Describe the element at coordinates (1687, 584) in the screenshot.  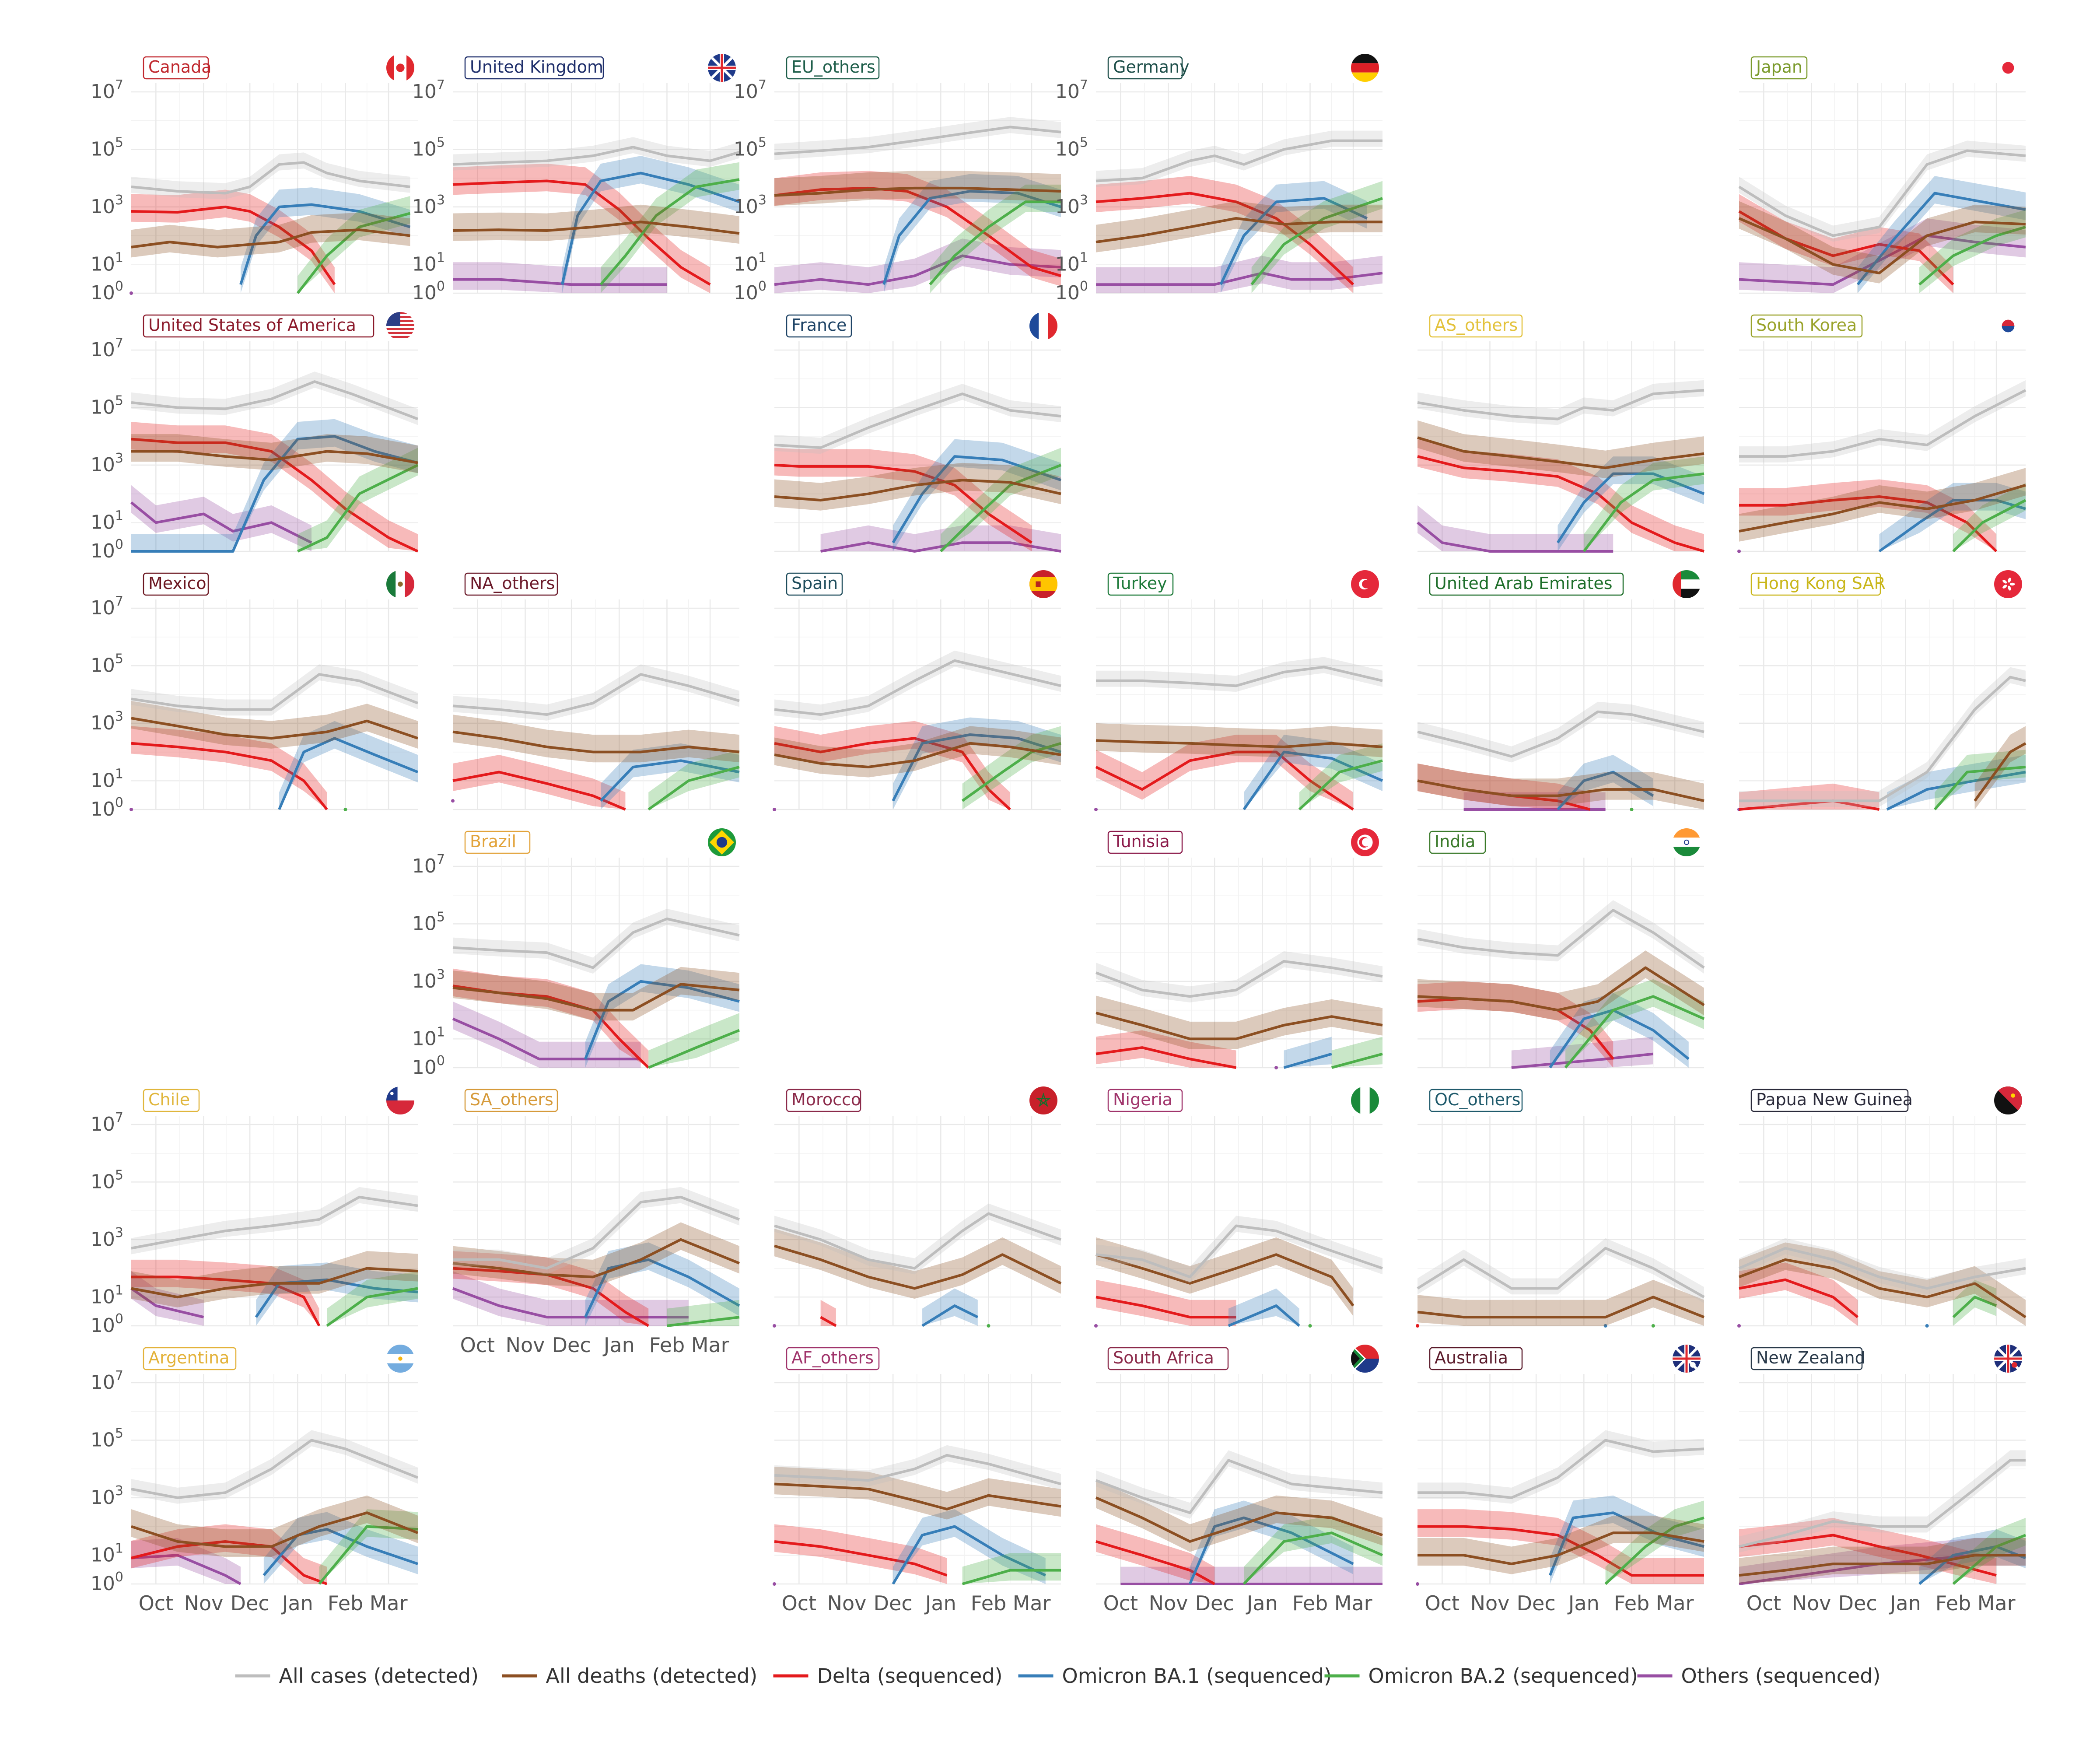
I see `uae-flag-icon` at that location.